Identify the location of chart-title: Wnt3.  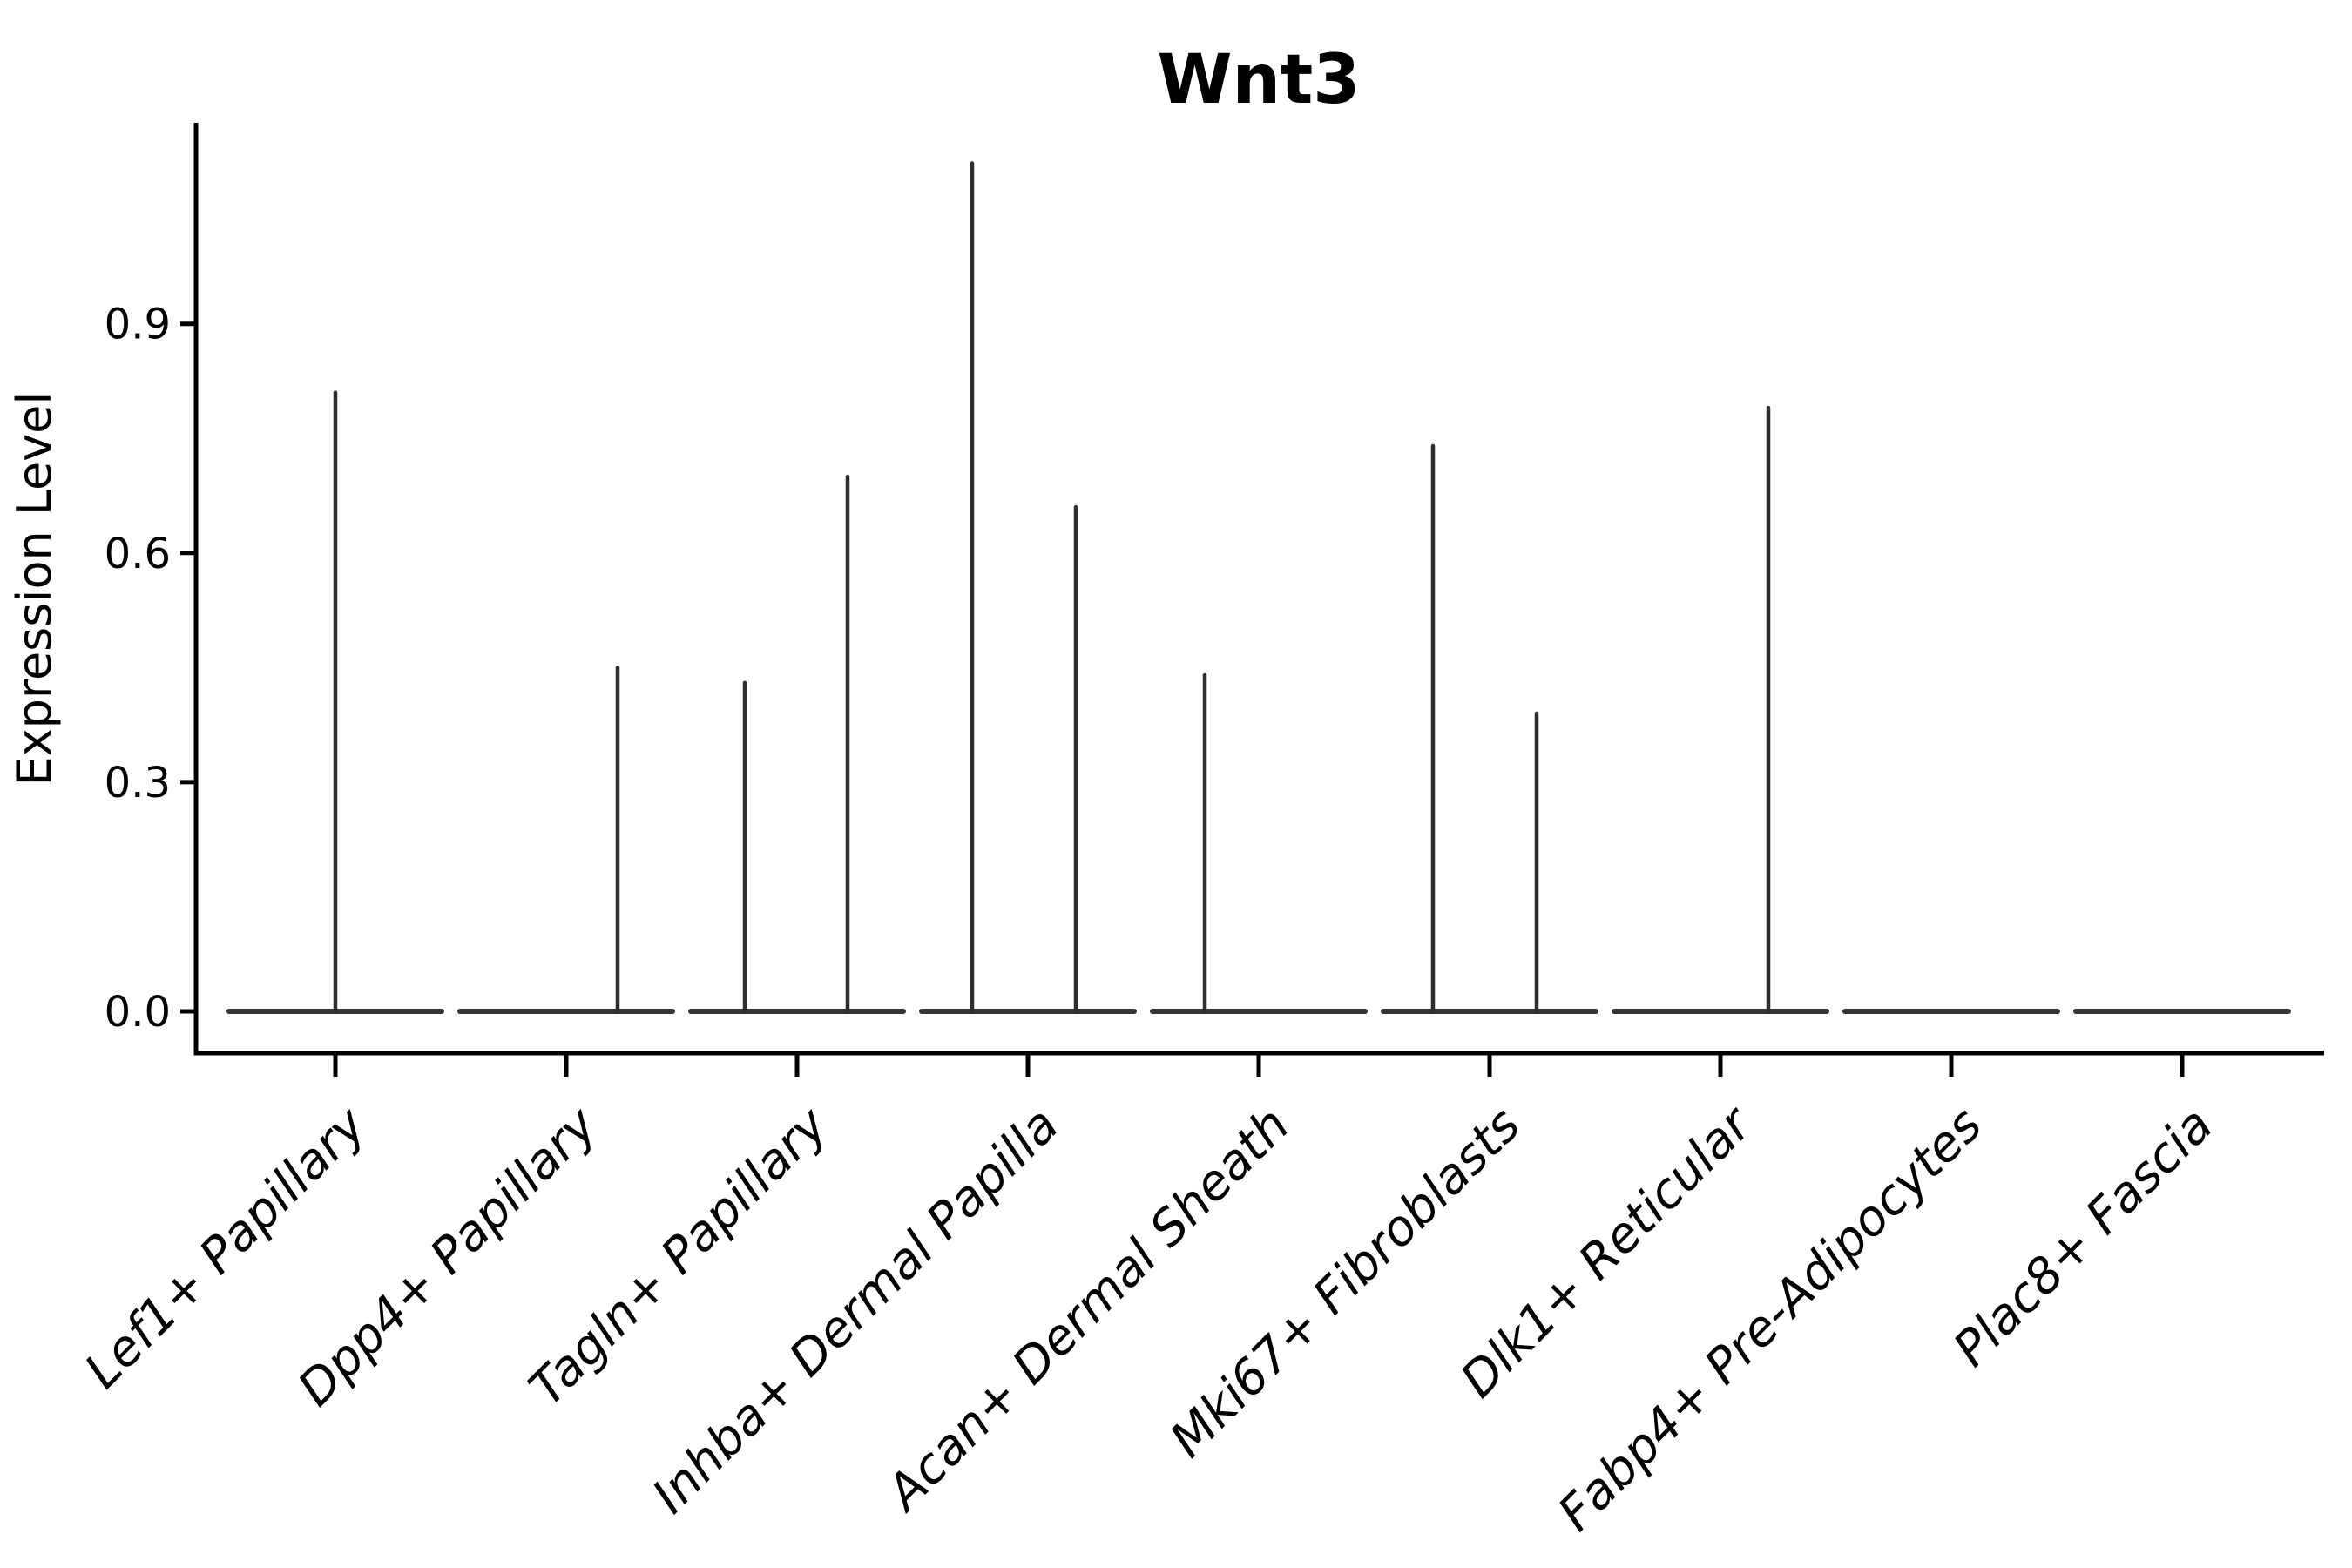
(1258, 80).